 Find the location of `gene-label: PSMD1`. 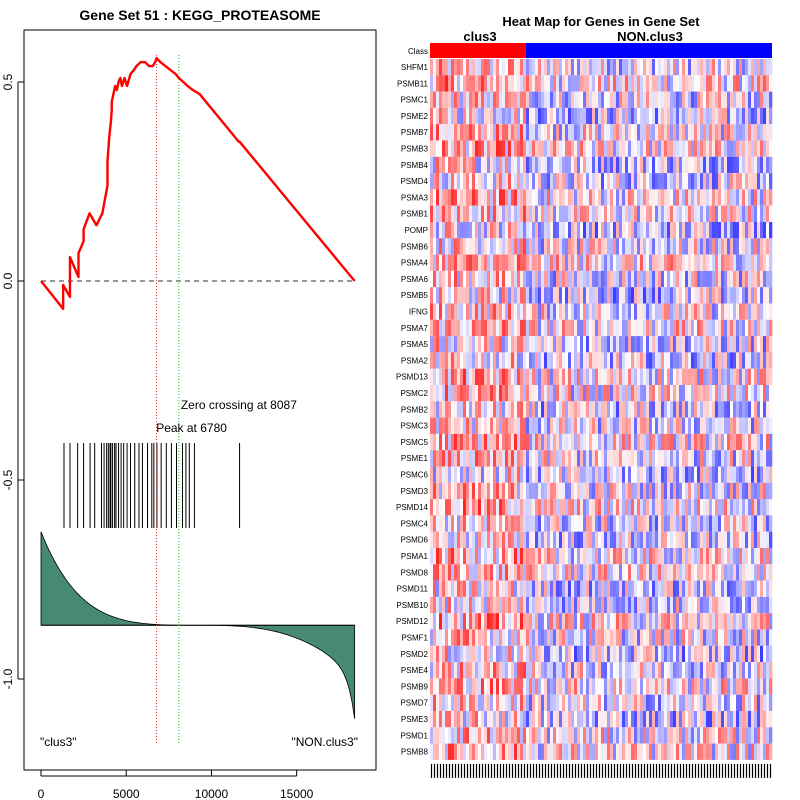

gene-label: PSMD1 is located at coordinates (414, 735).